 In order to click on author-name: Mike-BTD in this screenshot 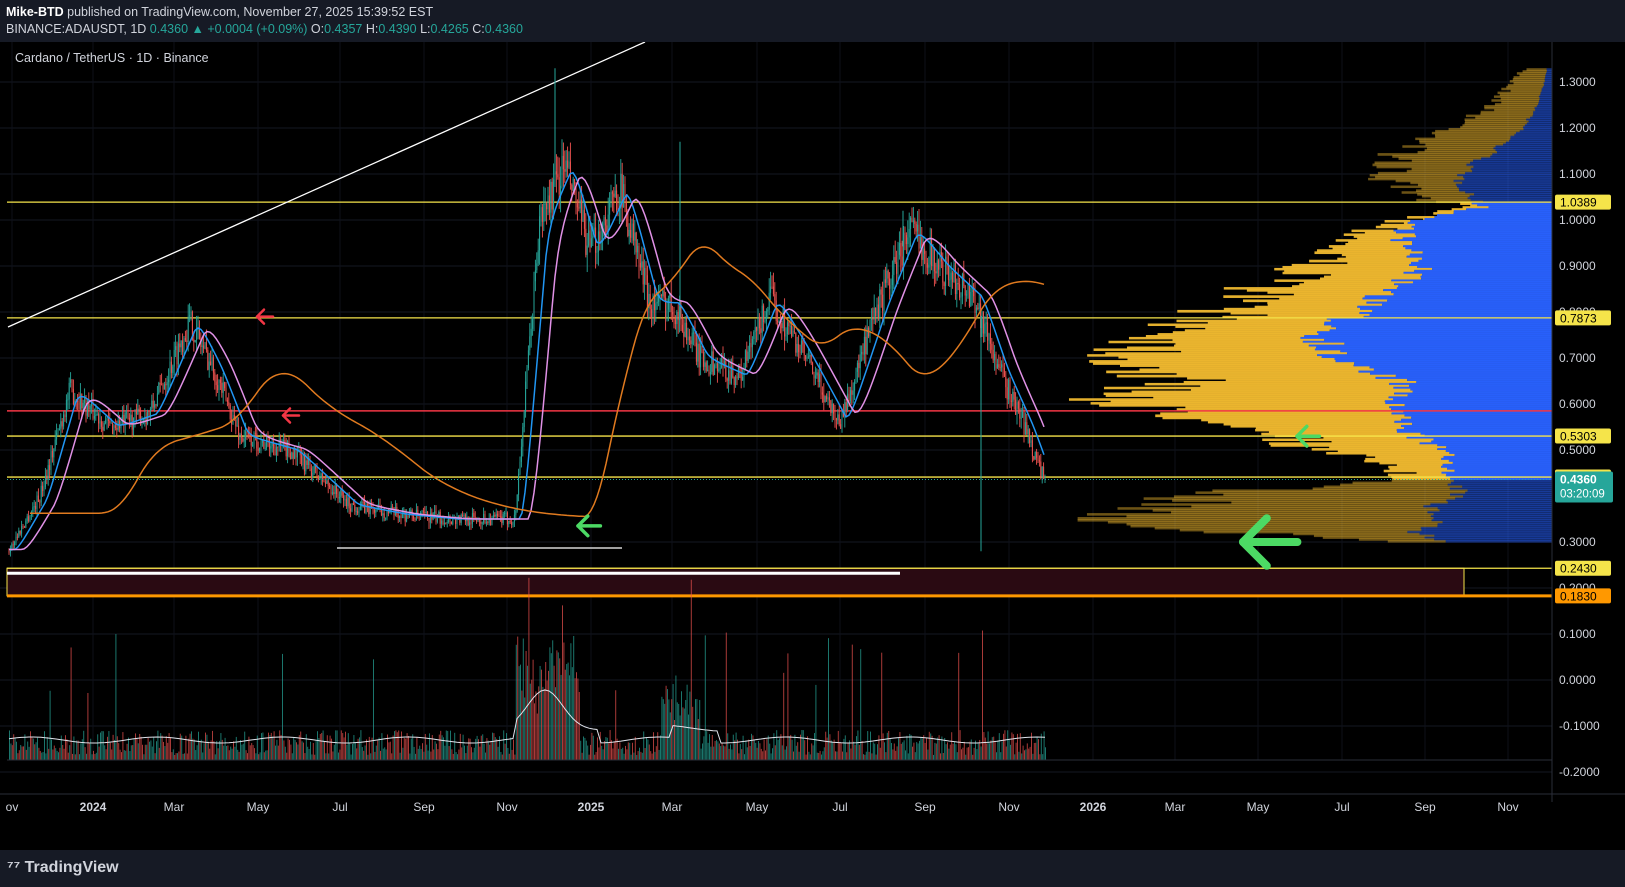, I will do `click(35, 12)`.